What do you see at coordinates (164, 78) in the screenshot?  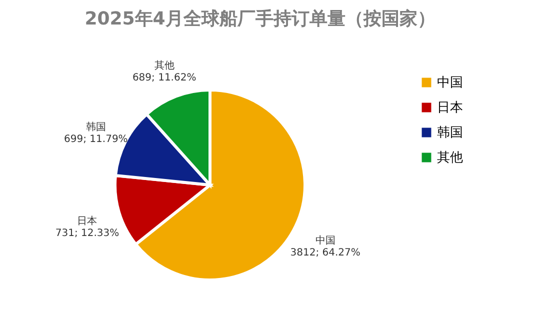 I see `data-label: 689; 11.62%` at bounding box center [164, 78].